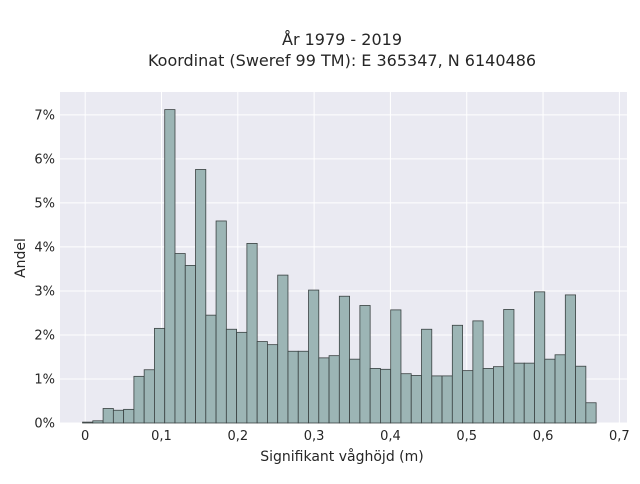 The width and height of the screenshot is (640, 484). I want to click on x-tick-label: 0,2, so click(237, 436).